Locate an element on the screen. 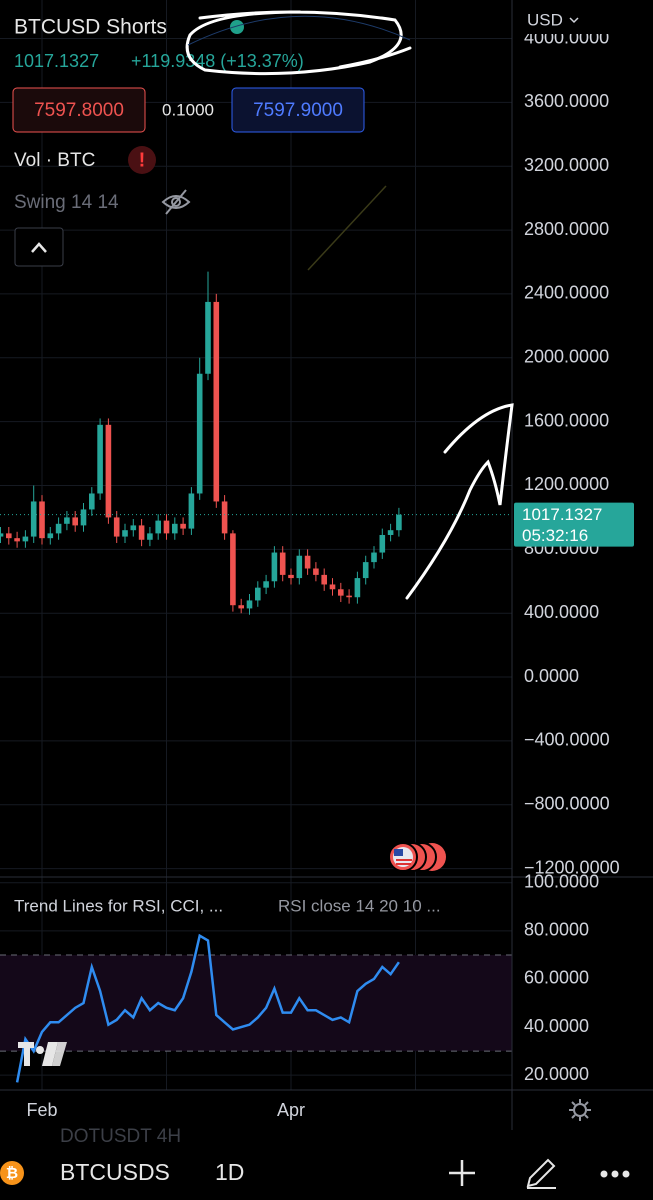  y-tick-label: 80.0000 is located at coordinates (556, 930).